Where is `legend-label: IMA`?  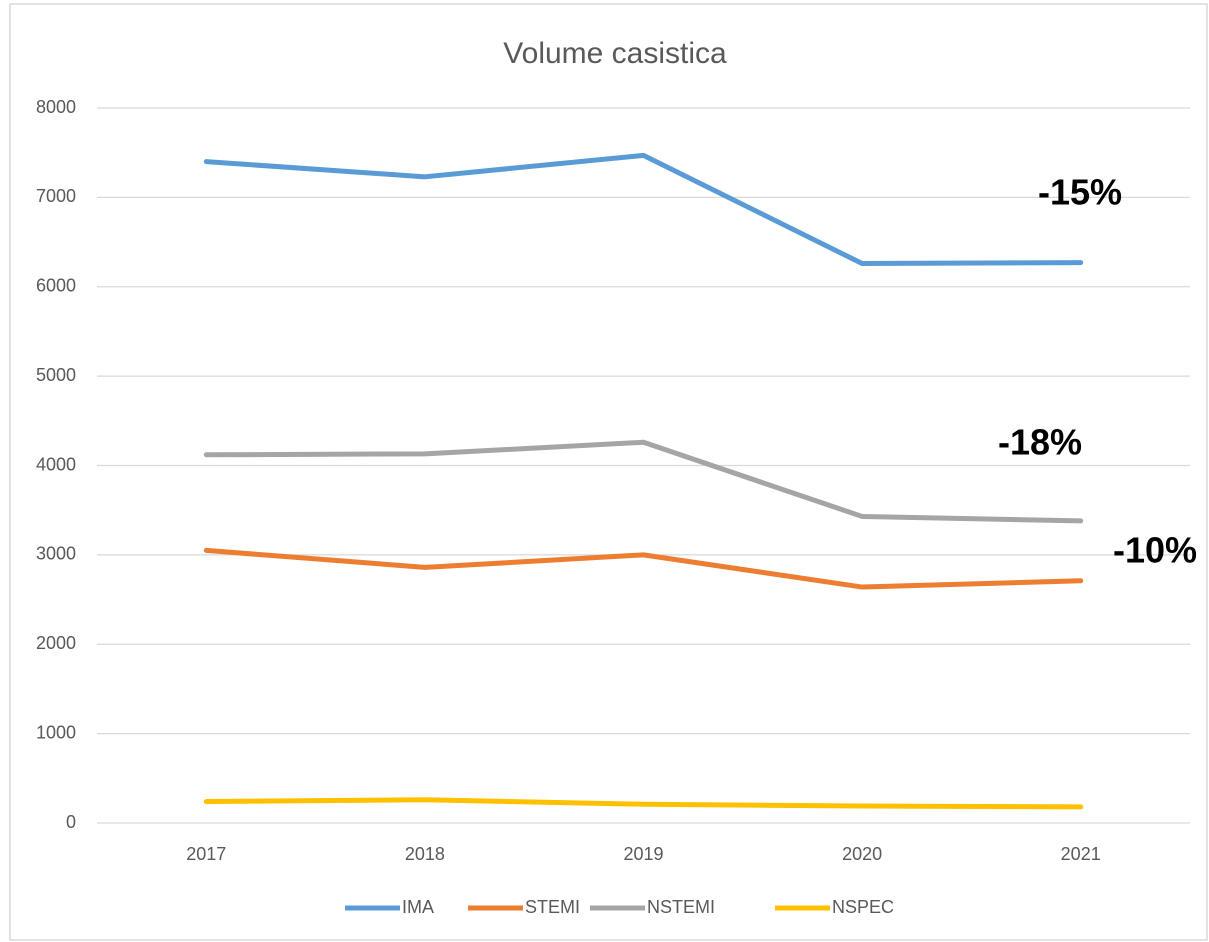 legend-label: IMA is located at coordinates (418, 907).